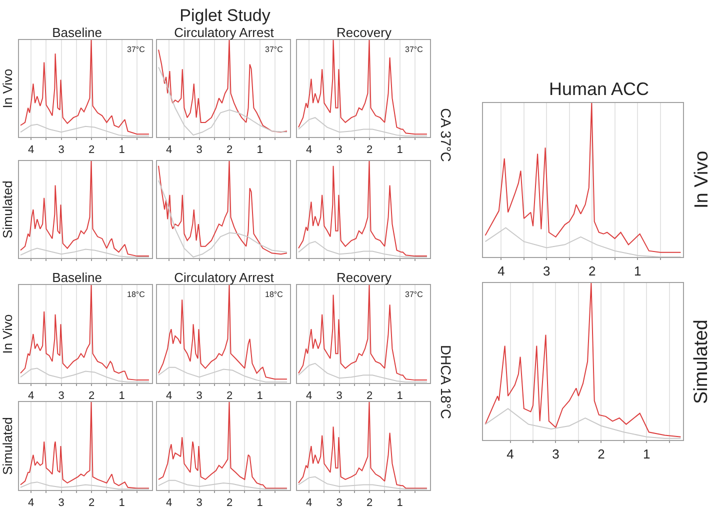 This screenshot has height=513, width=709. Describe the element at coordinates (446, 135) in the screenshot. I see `text: CA 37°C` at that location.